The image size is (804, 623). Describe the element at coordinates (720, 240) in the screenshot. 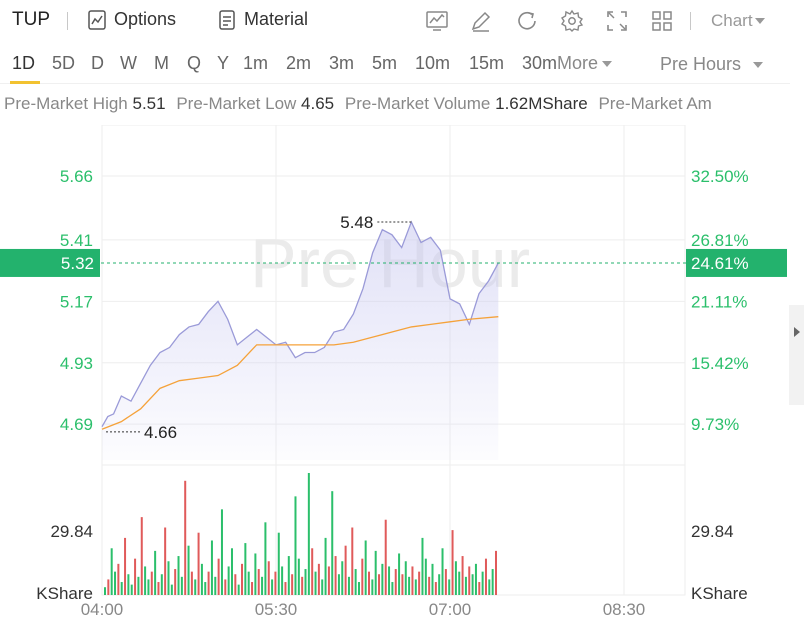

I see `y-right-tick-label: 26.81%` at that location.